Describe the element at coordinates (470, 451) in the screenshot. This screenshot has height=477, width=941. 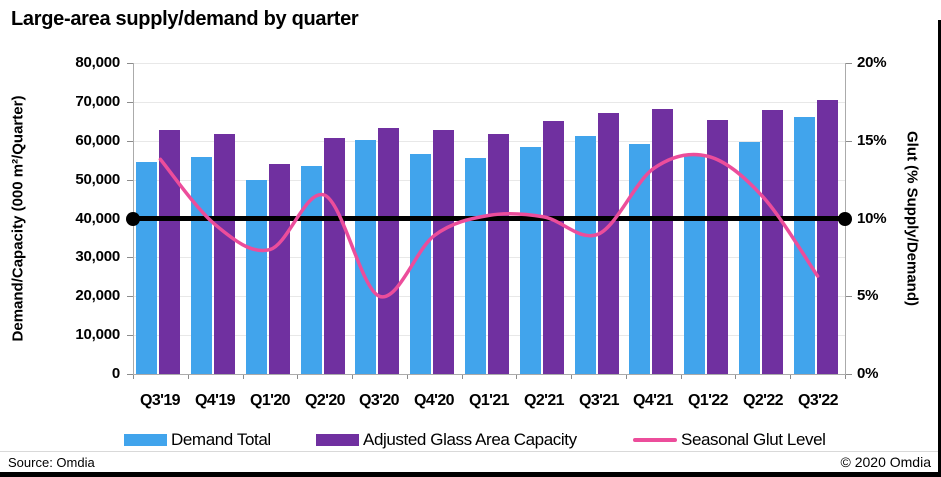
I see `footer-divider` at that location.